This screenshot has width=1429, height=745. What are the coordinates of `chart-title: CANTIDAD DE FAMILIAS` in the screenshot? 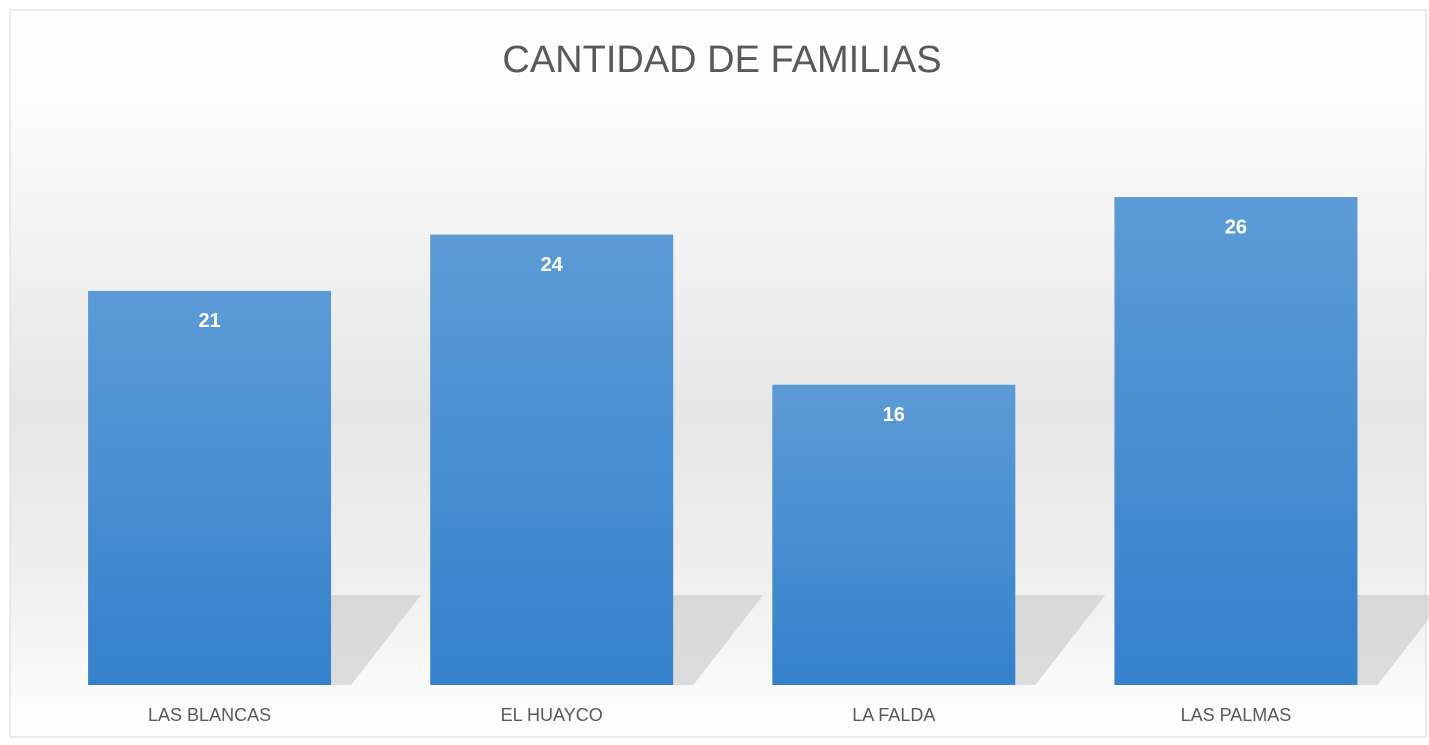 It's located at (721, 60).